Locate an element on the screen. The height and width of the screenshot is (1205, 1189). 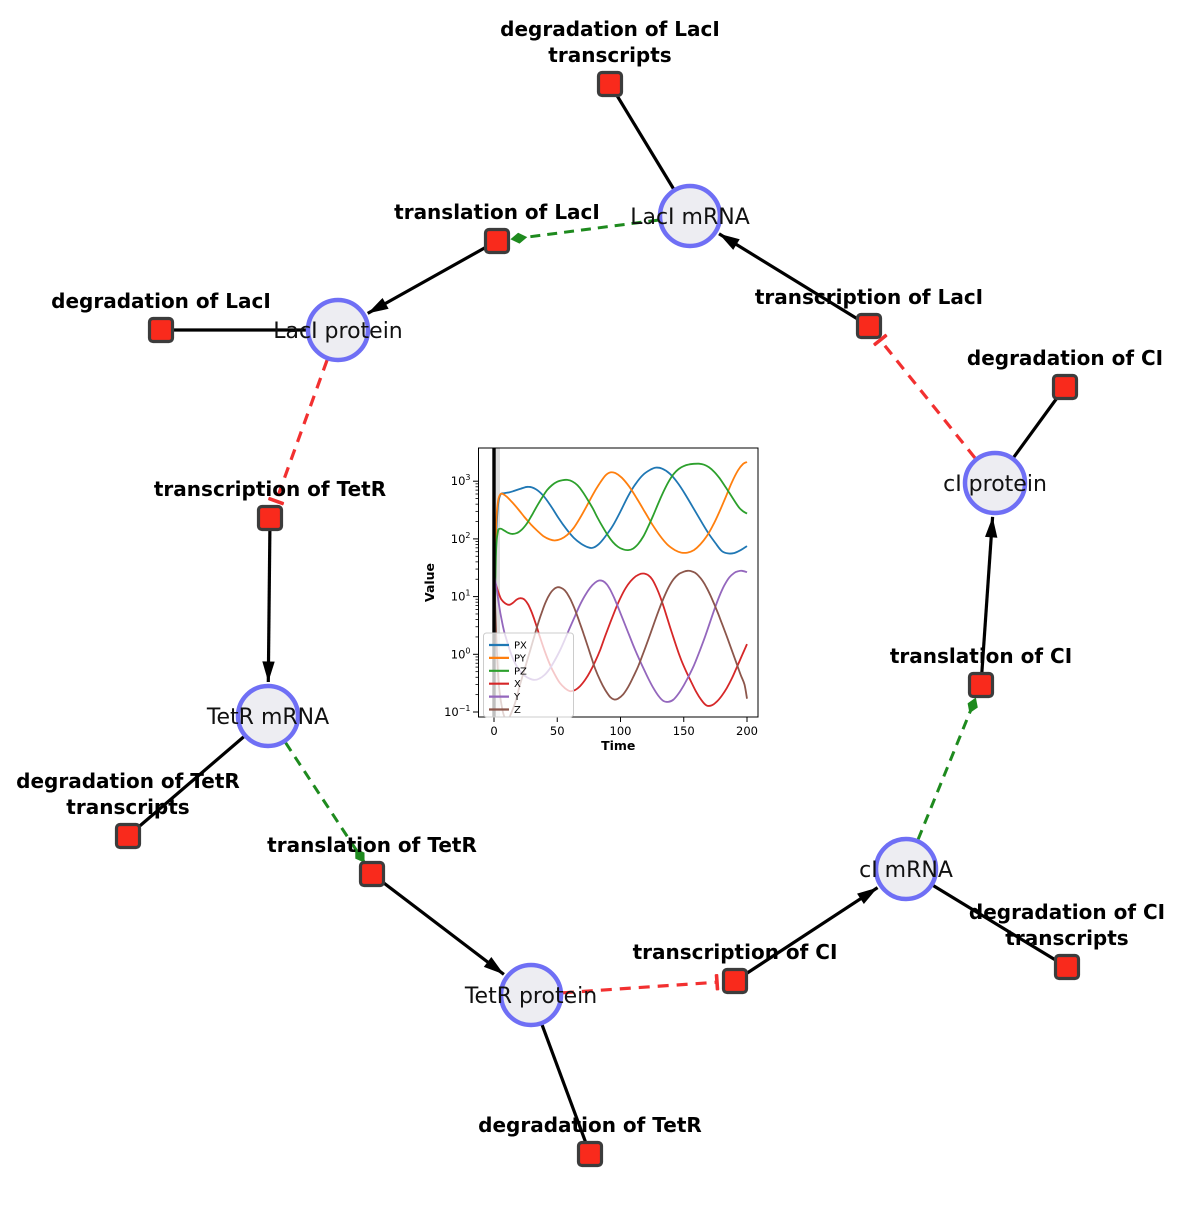
time-zero-band is located at coordinates (496, 582).